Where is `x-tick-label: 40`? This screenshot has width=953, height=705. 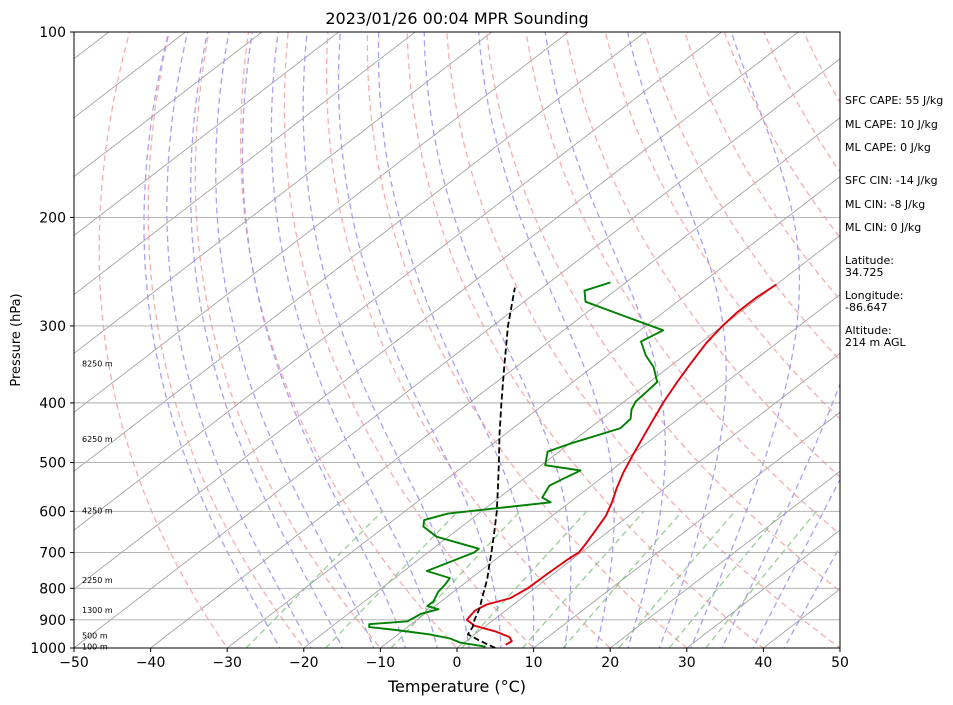 x-tick-label: 40 is located at coordinates (763, 663).